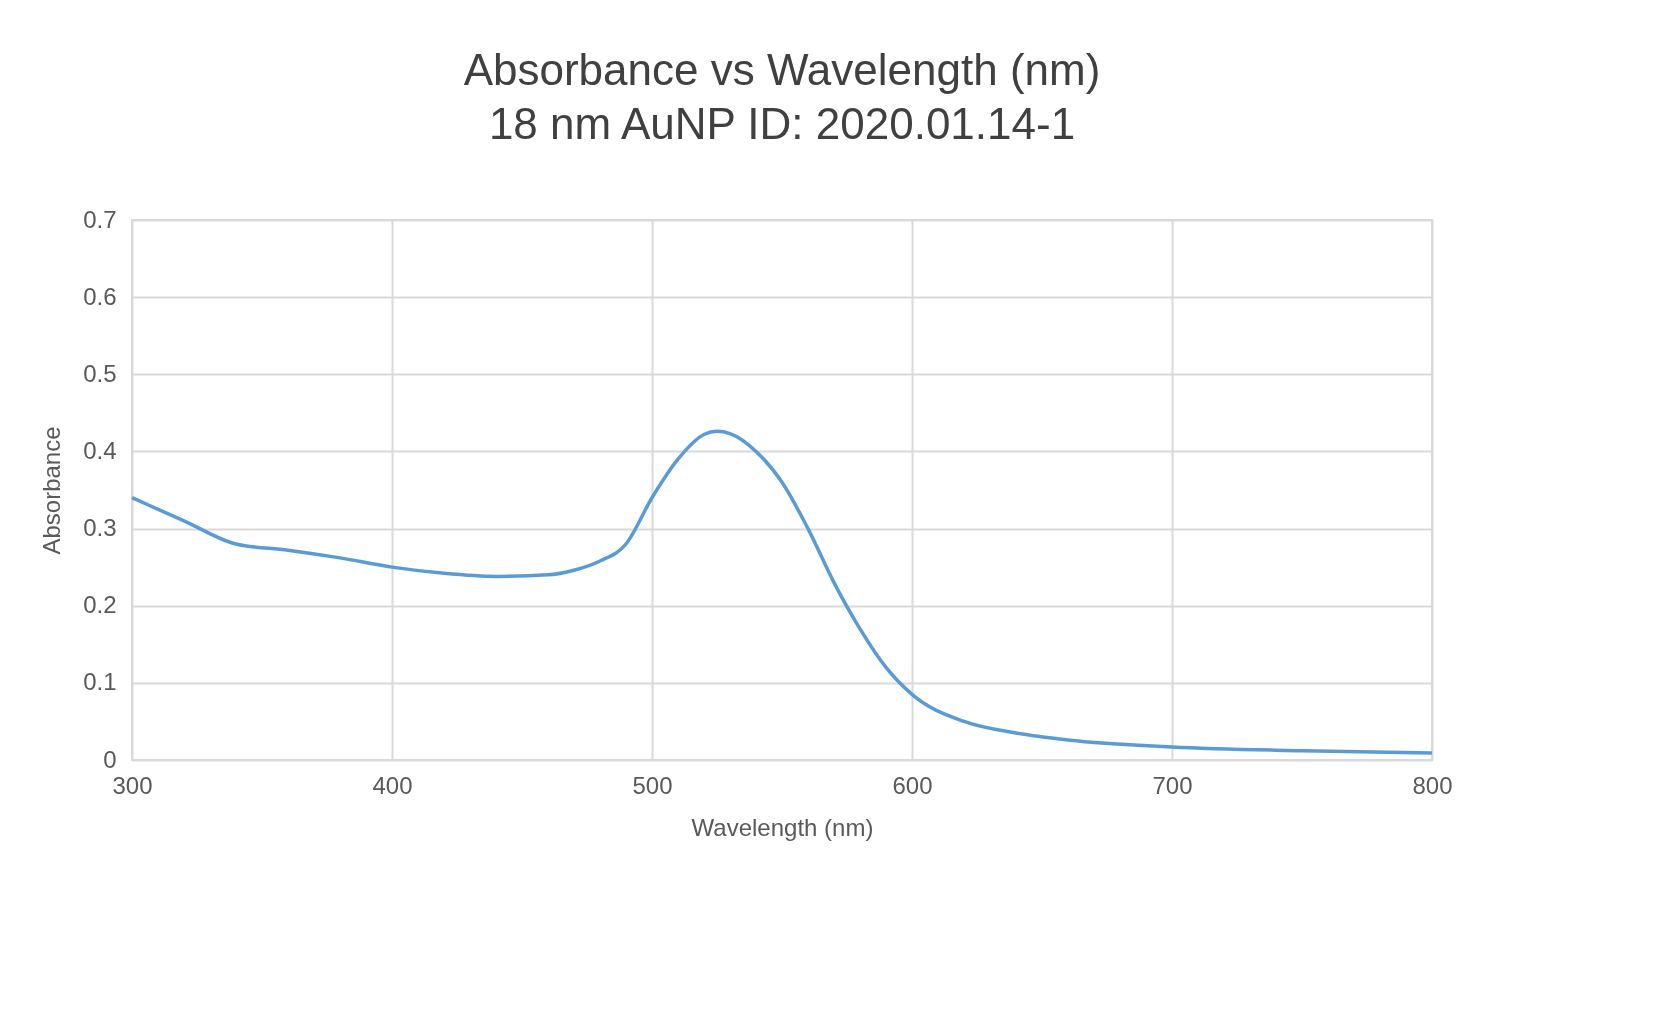  I want to click on y-axis-title: Absorbance, so click(52, 490).